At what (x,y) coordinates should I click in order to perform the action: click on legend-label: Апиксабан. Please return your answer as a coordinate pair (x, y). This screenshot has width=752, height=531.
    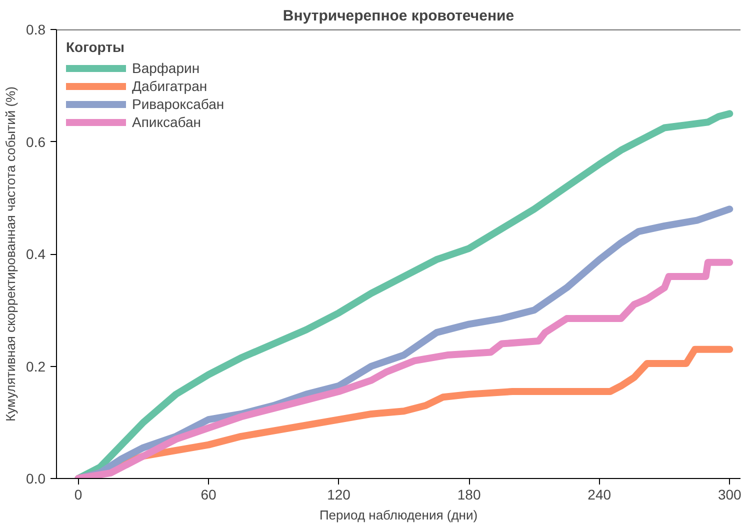
    Looking at the image, I should click on (167, 122).